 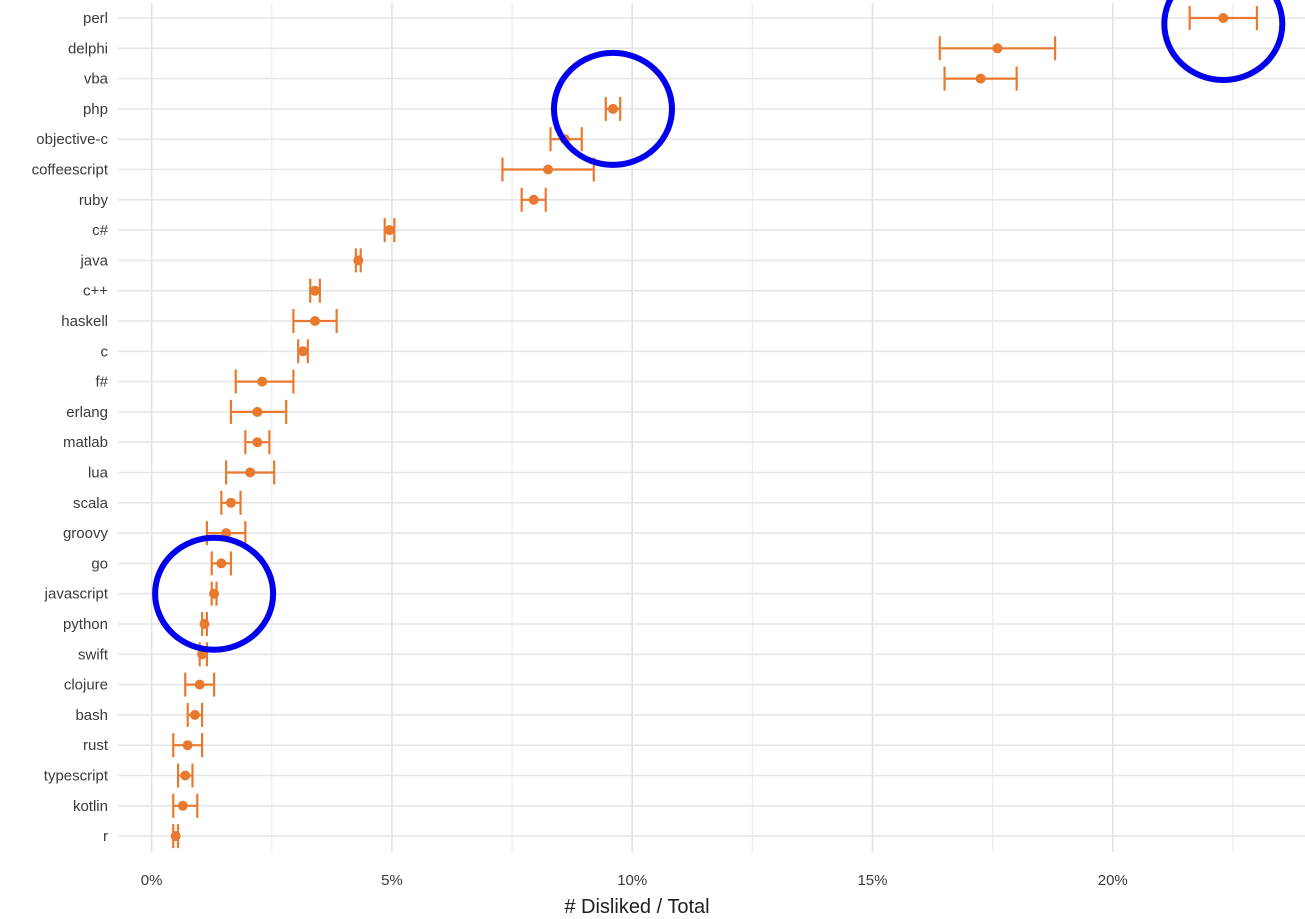 What do you see at coordinates (91, 715) in the screenshot?
I see `category-label: bash` at bounding box center [91, 715].